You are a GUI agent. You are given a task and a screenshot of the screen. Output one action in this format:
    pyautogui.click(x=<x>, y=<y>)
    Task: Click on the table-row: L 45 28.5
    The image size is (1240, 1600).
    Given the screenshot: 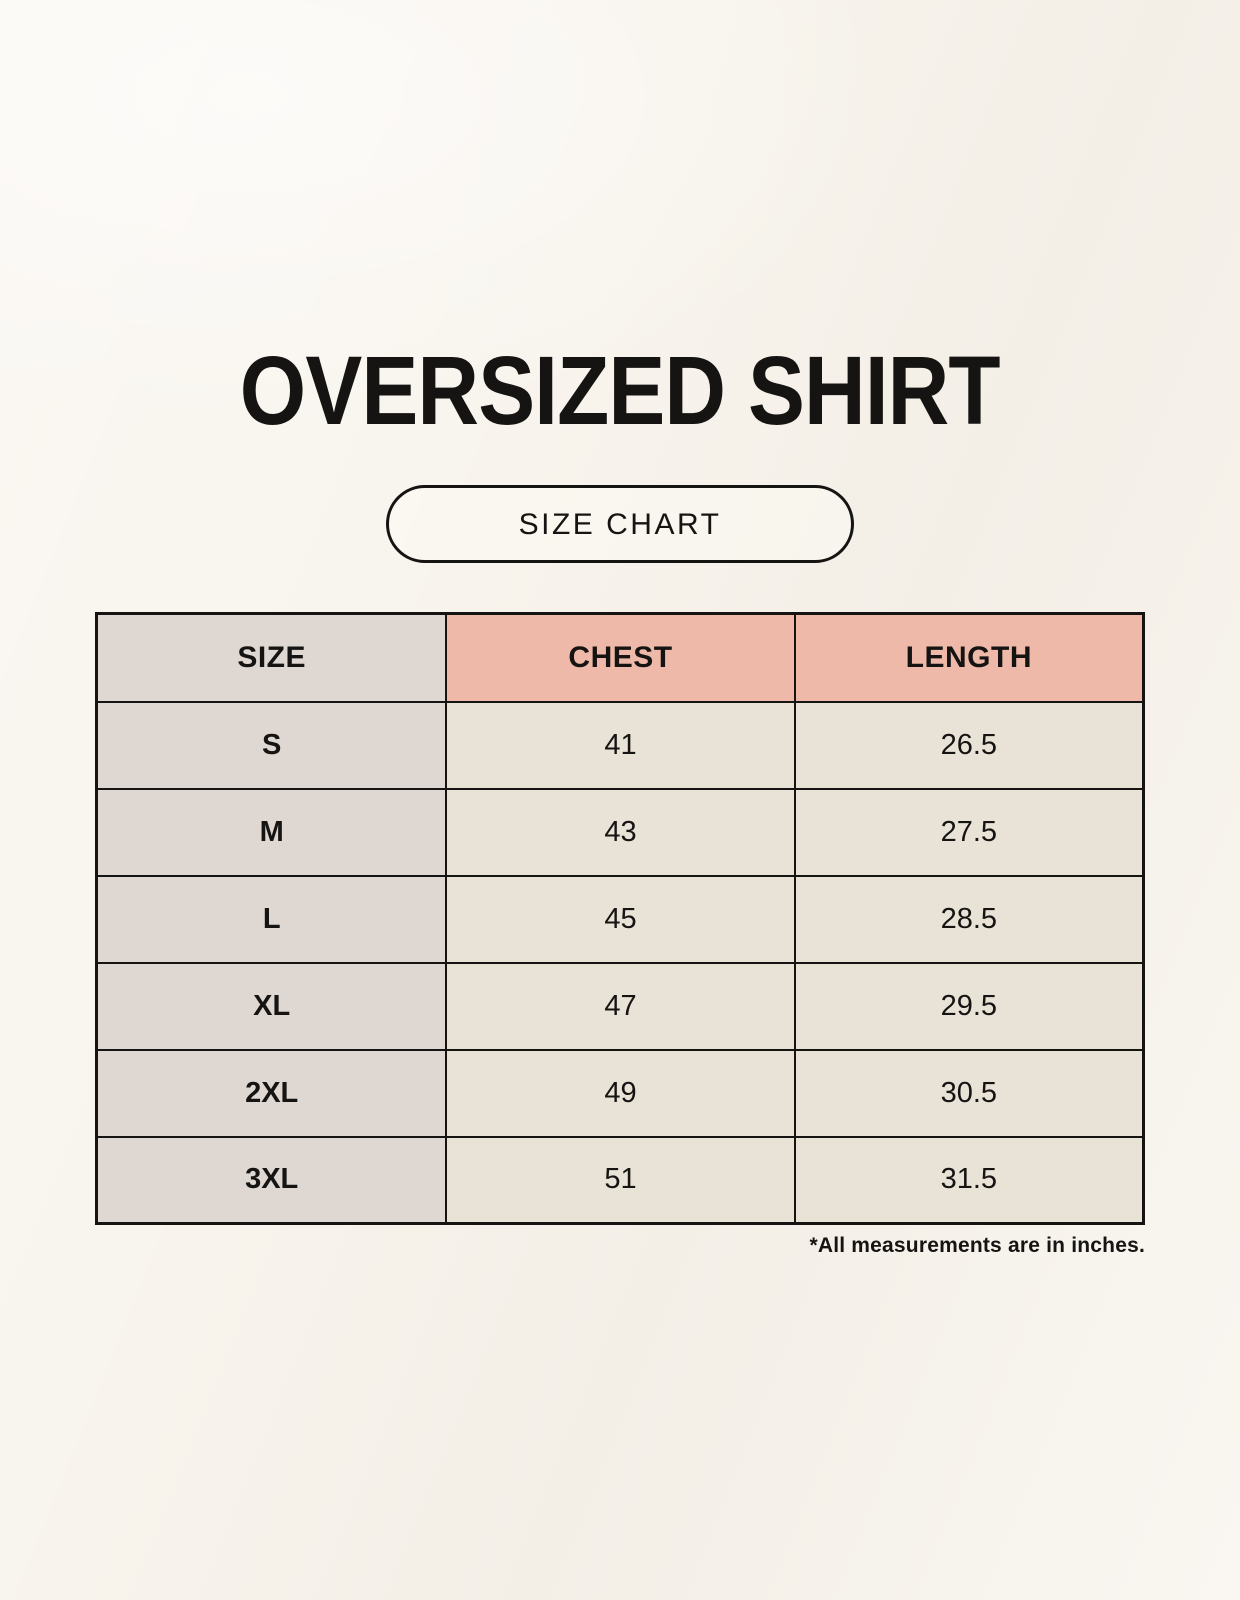 What is the action you would take?
    pyautogui.click(x=620, y=919)
    